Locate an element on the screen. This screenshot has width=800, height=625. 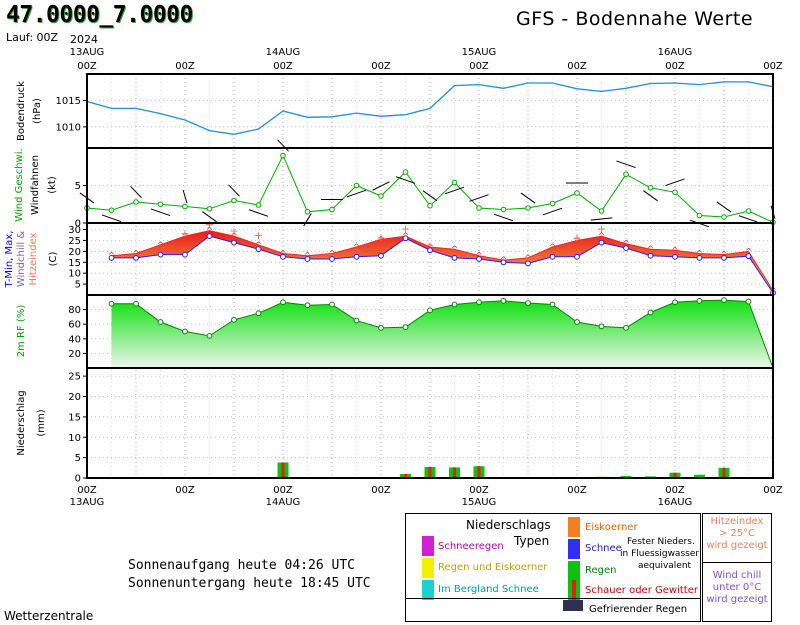
bottom-date-label: 14AUG is located at coordinates (283, 502).